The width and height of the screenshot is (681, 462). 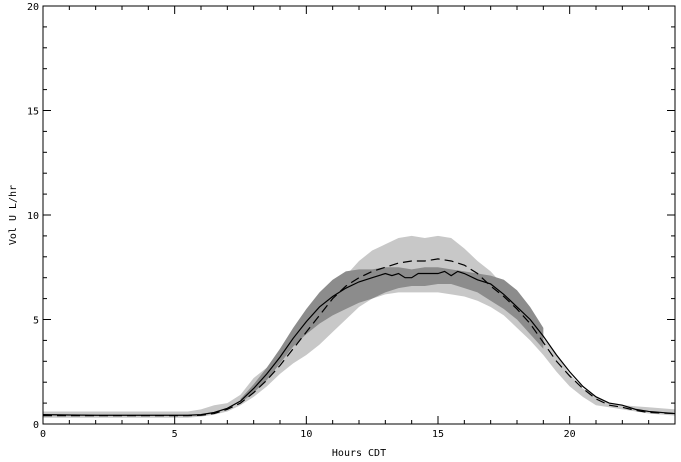 What do you see at coordinates (36, 425) in the screenshot?
I see `y-tick-label: 0` at bounding box center [36, 425].